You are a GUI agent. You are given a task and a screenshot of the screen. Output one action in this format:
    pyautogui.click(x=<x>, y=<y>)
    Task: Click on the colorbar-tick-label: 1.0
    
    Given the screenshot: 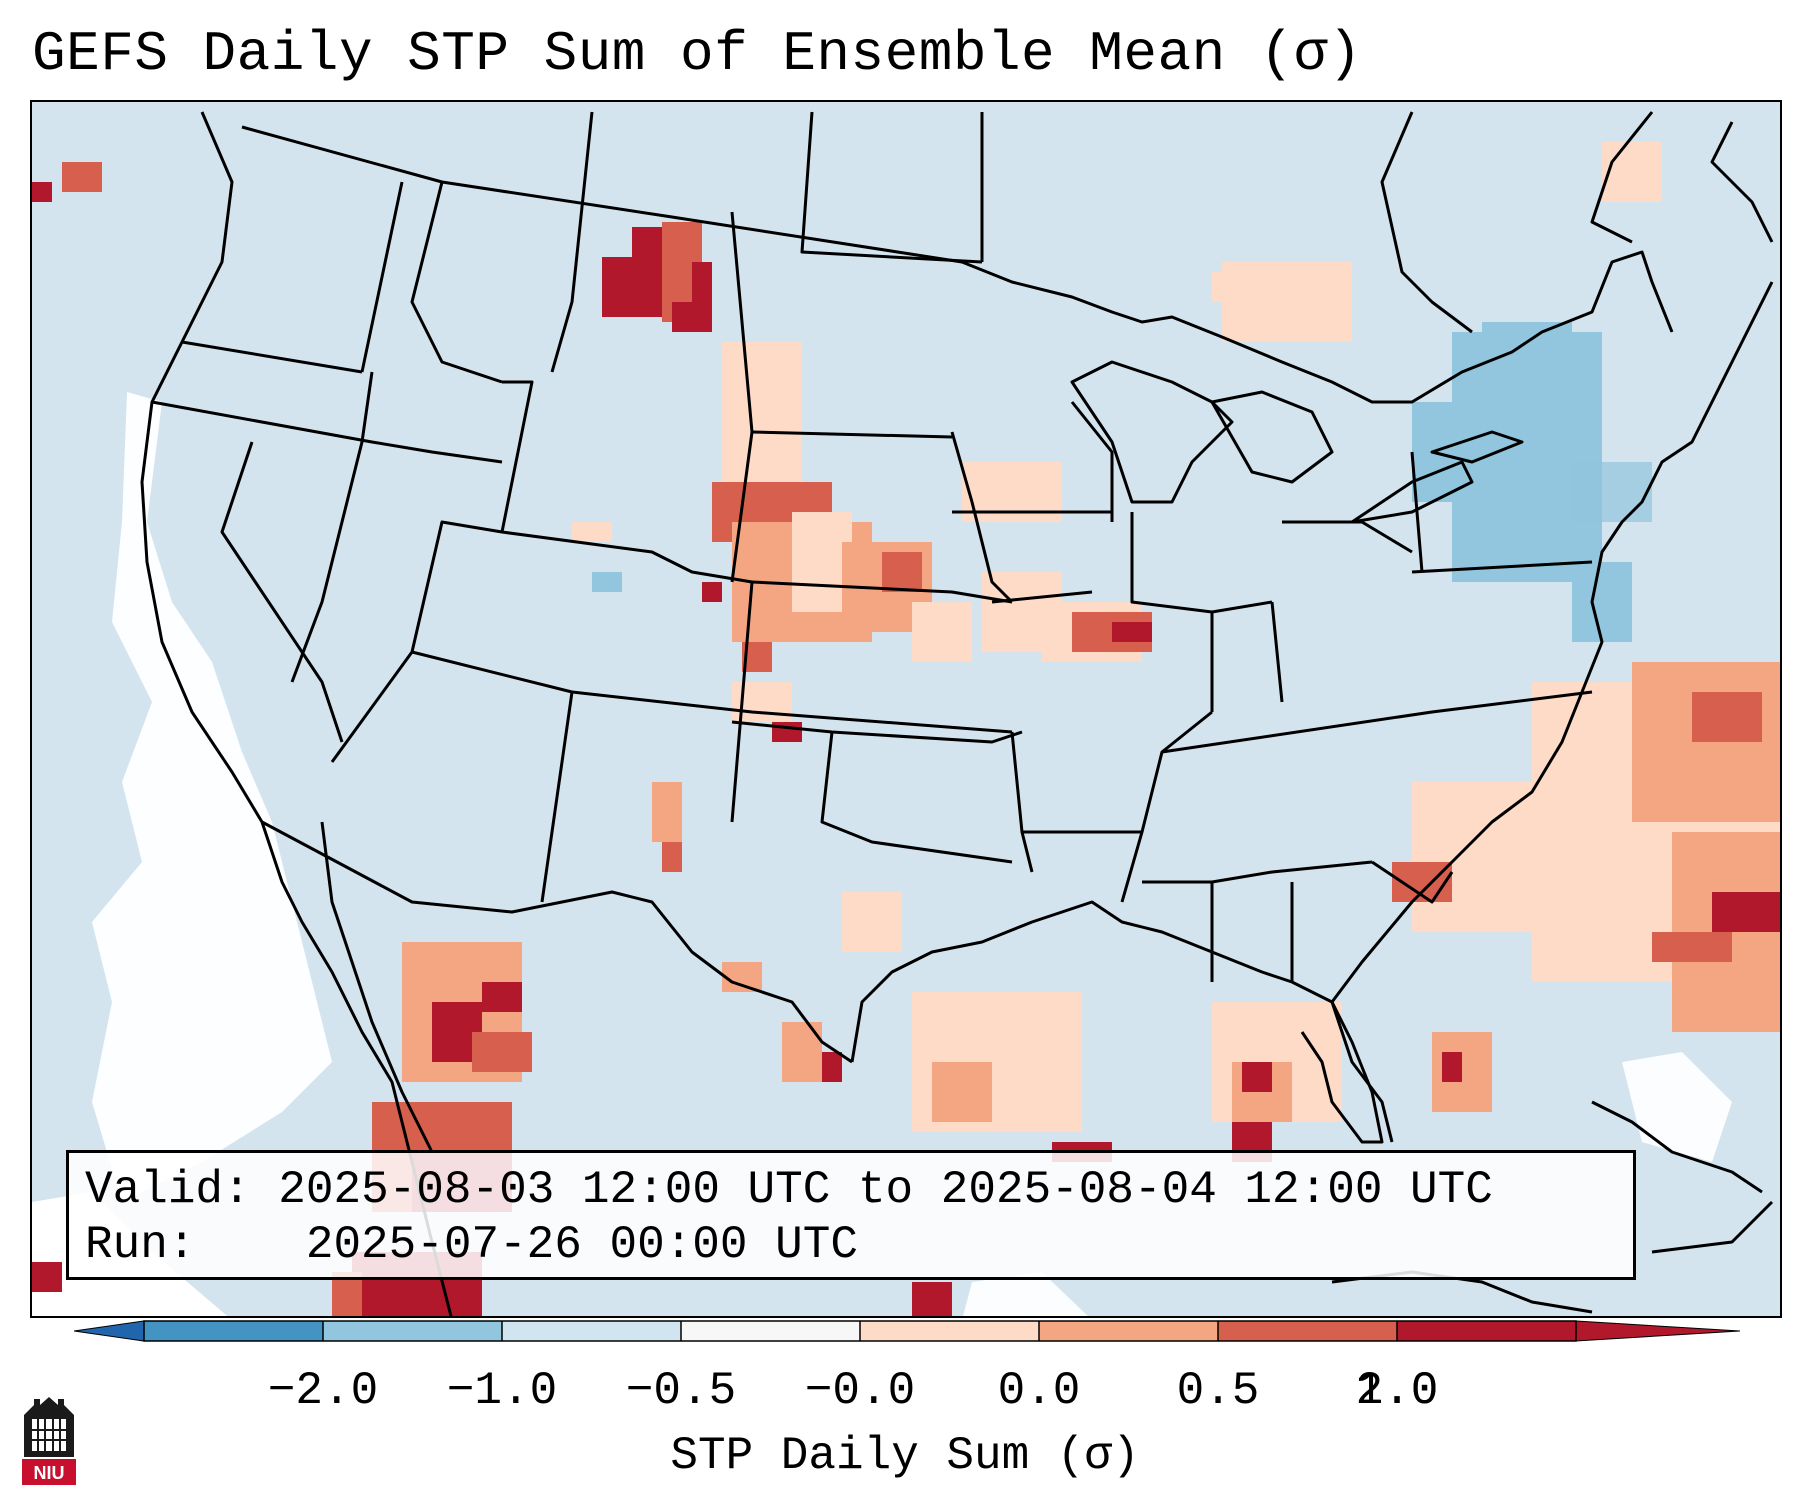 What is the action you would take?
    pyautogui.click(x=1397, y=1391)
    